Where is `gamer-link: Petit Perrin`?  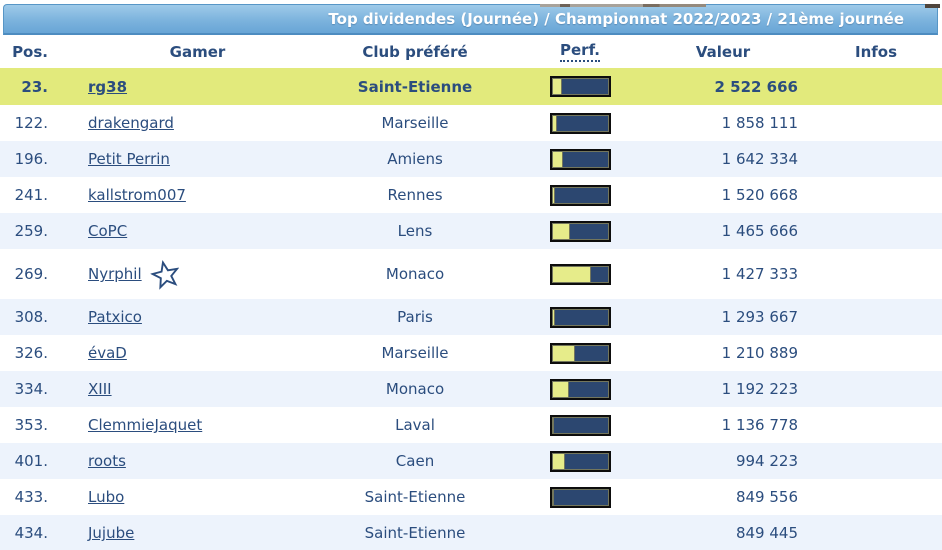
gamer-link: Petit Perrin is located at coordinates (129, 159).